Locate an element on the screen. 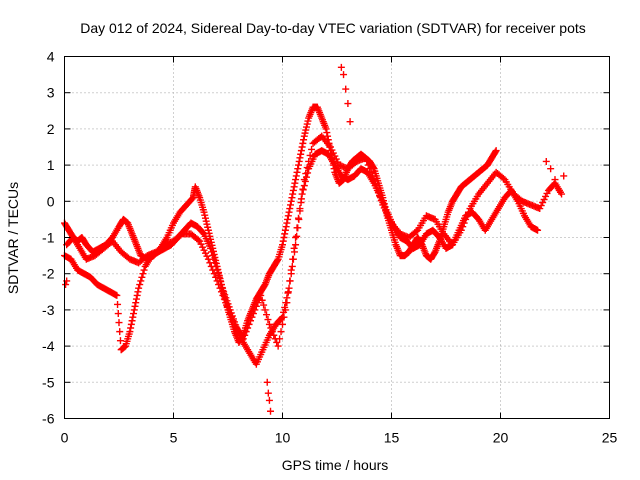  x-tick-label: 15 is located at coordinates (392, 438).